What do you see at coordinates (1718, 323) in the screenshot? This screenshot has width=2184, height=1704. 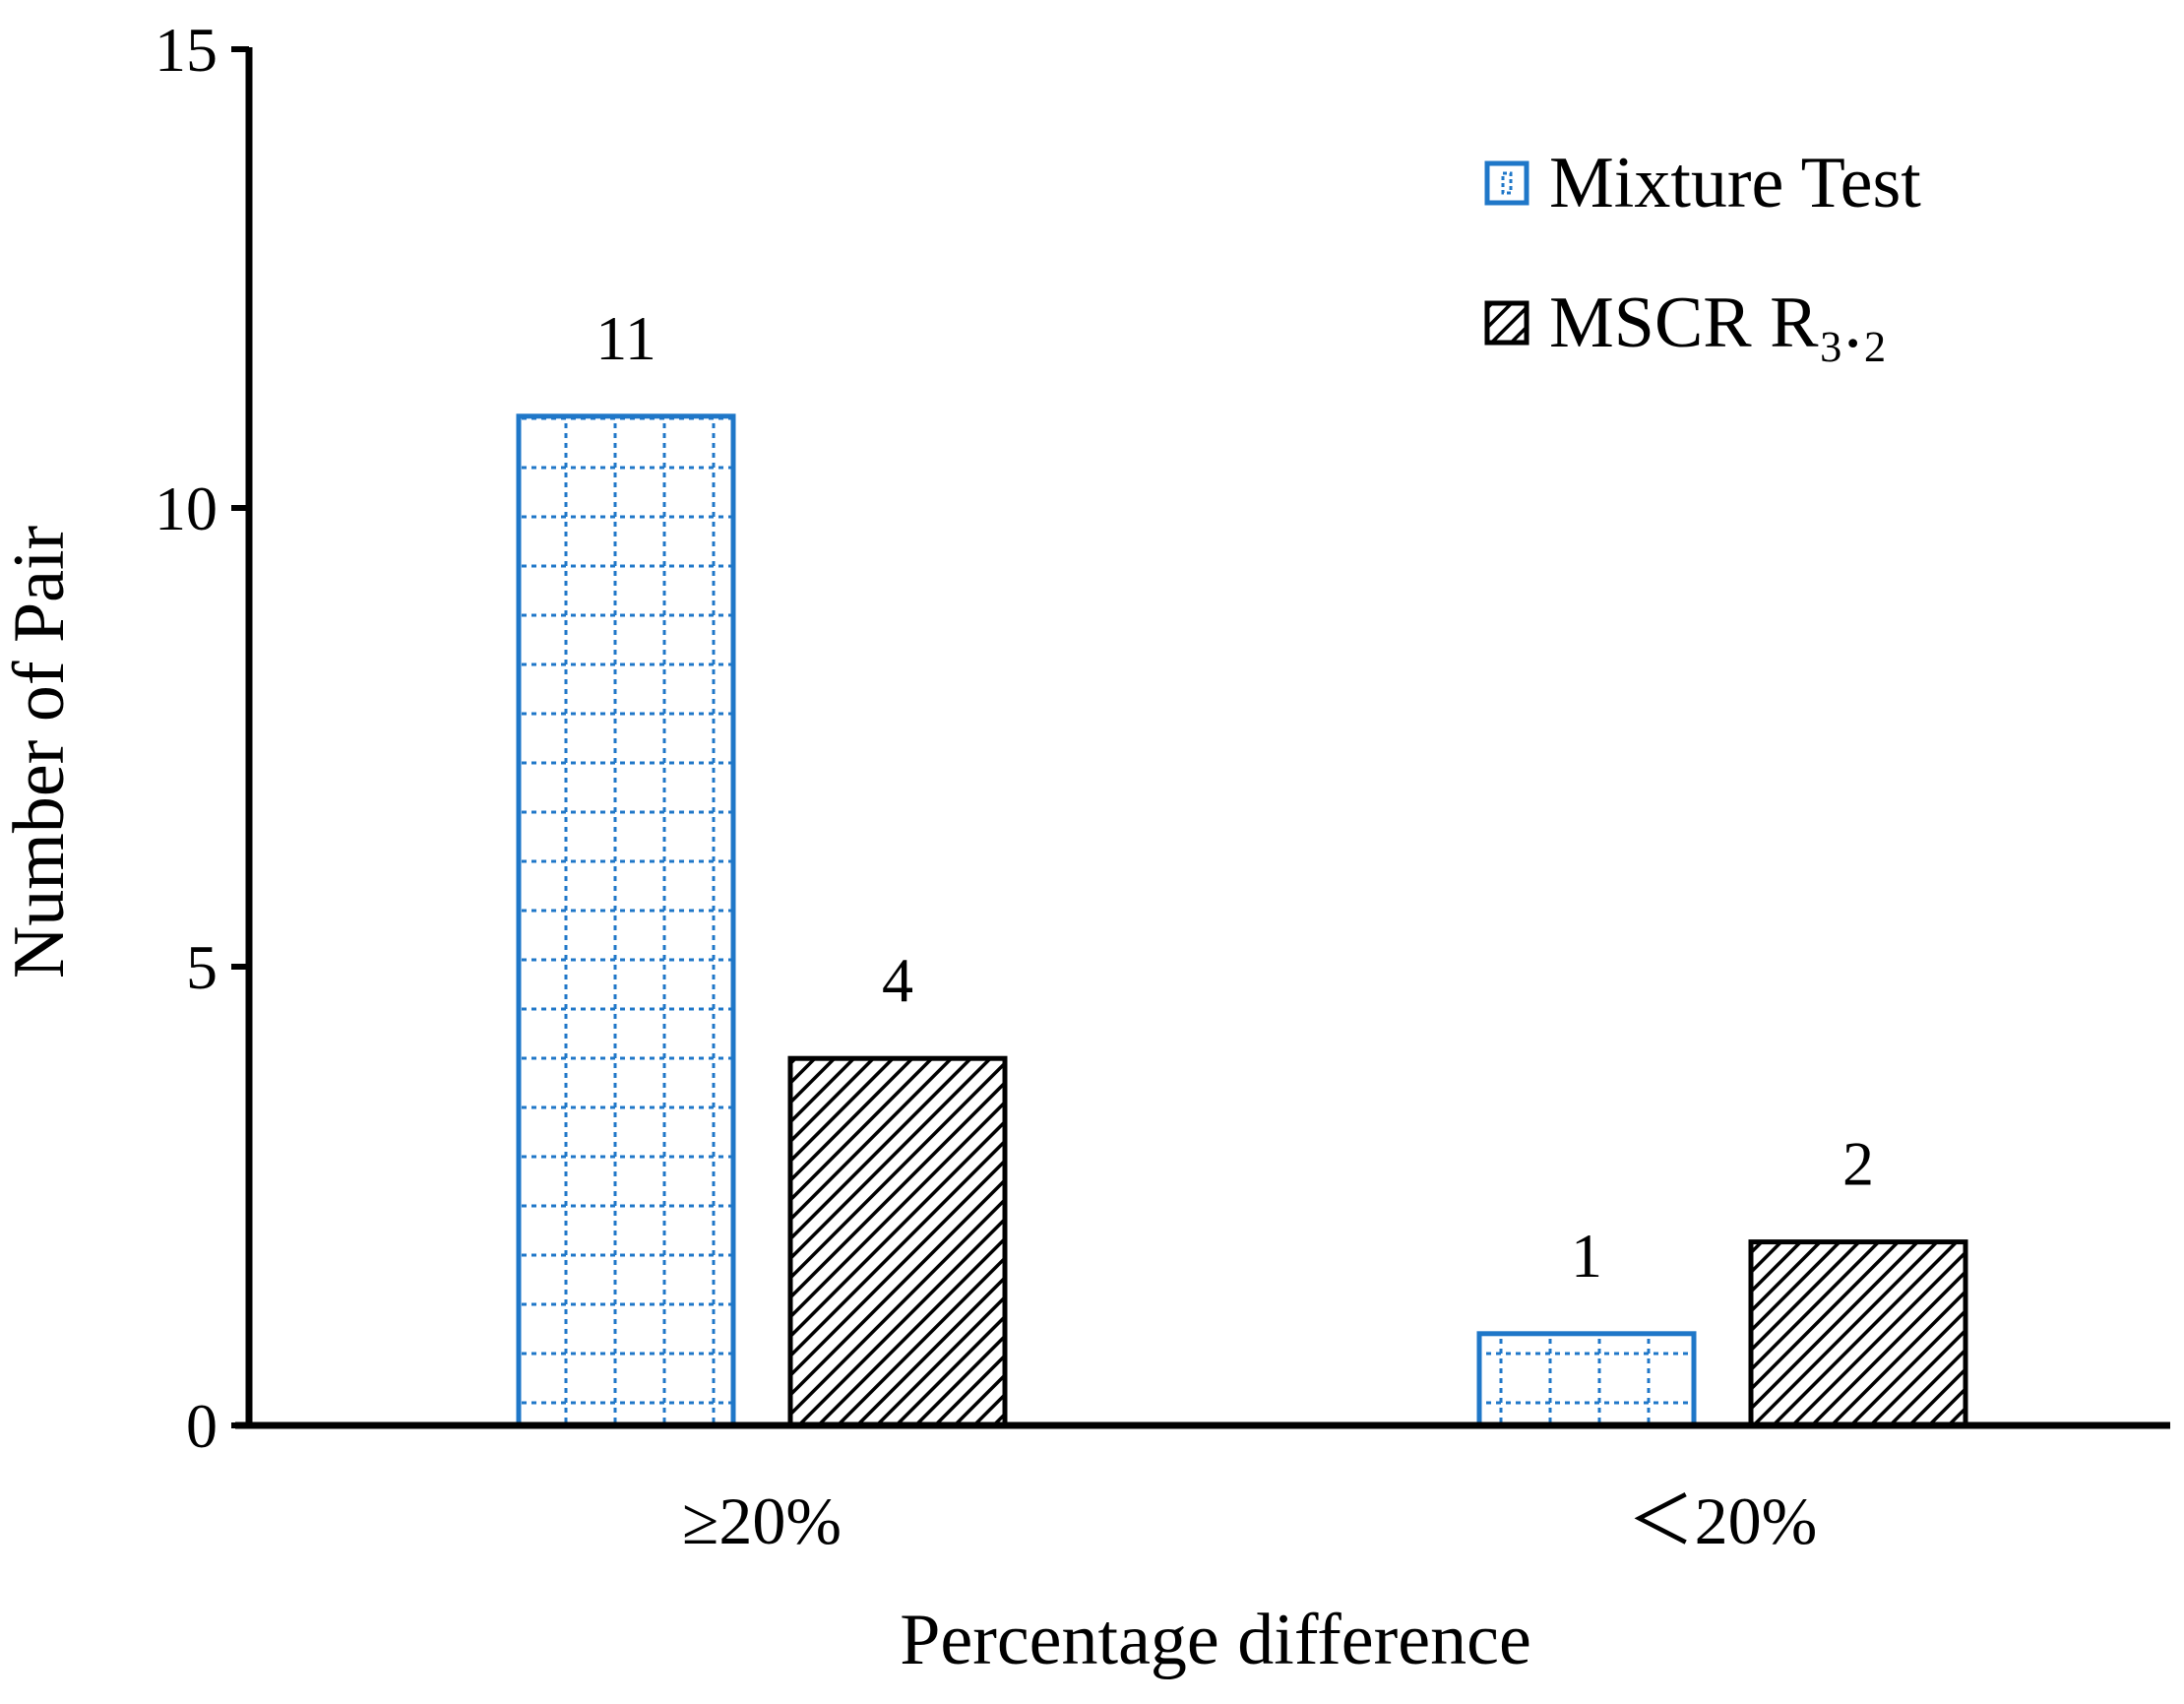 I see `legend-label-mscr-r: MSCR R₃.₂` at bounding box center [1718, 323].